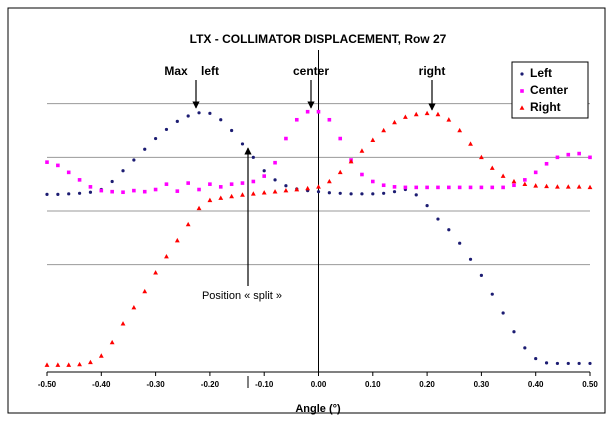  What do you see at coordinates (427, 384) in the screenshot?
I see `x-tick-label: 0.20` at bounding box center [427, 384].